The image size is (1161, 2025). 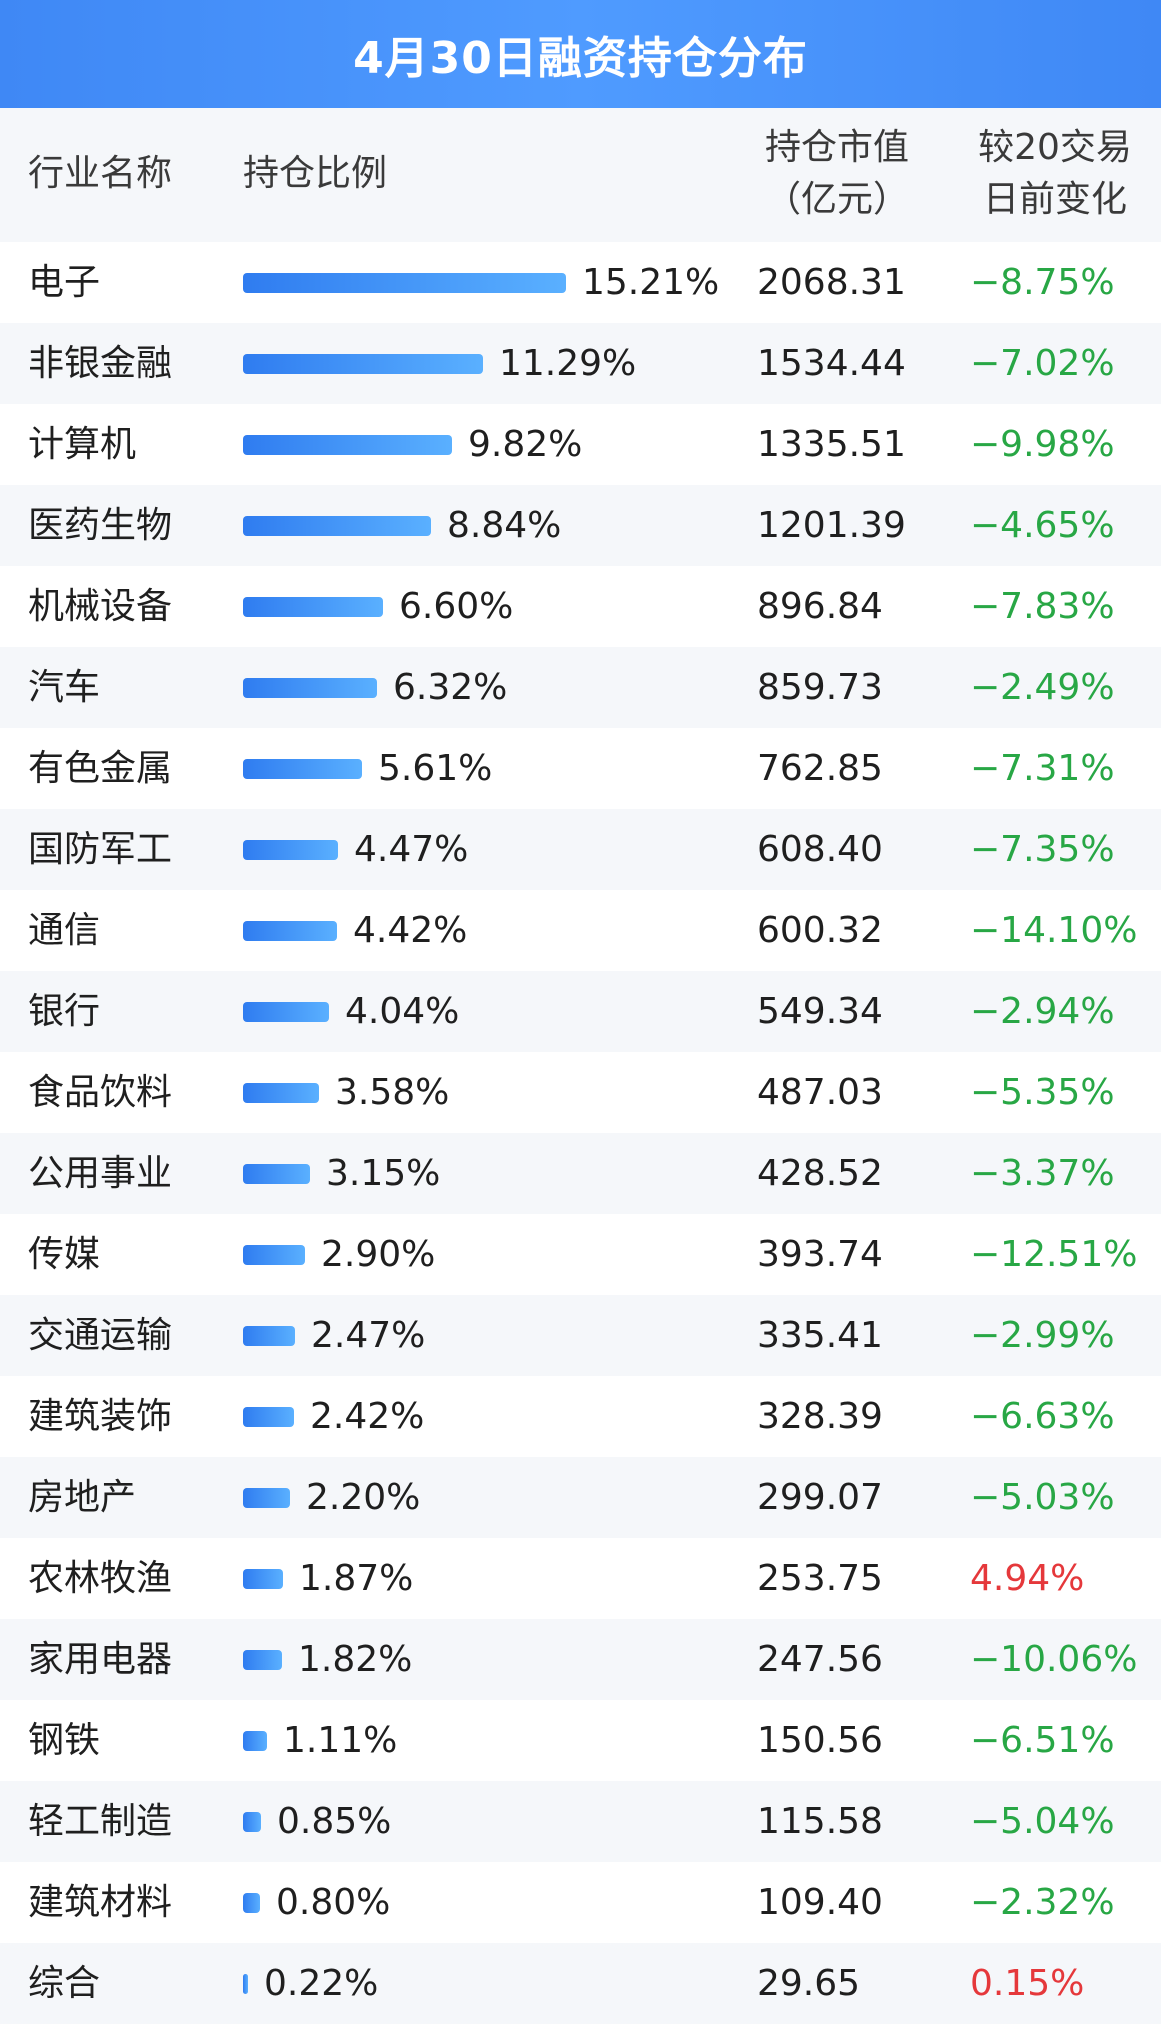 I want to click on industry-name: 国防军工, so click(x=100, y=849).